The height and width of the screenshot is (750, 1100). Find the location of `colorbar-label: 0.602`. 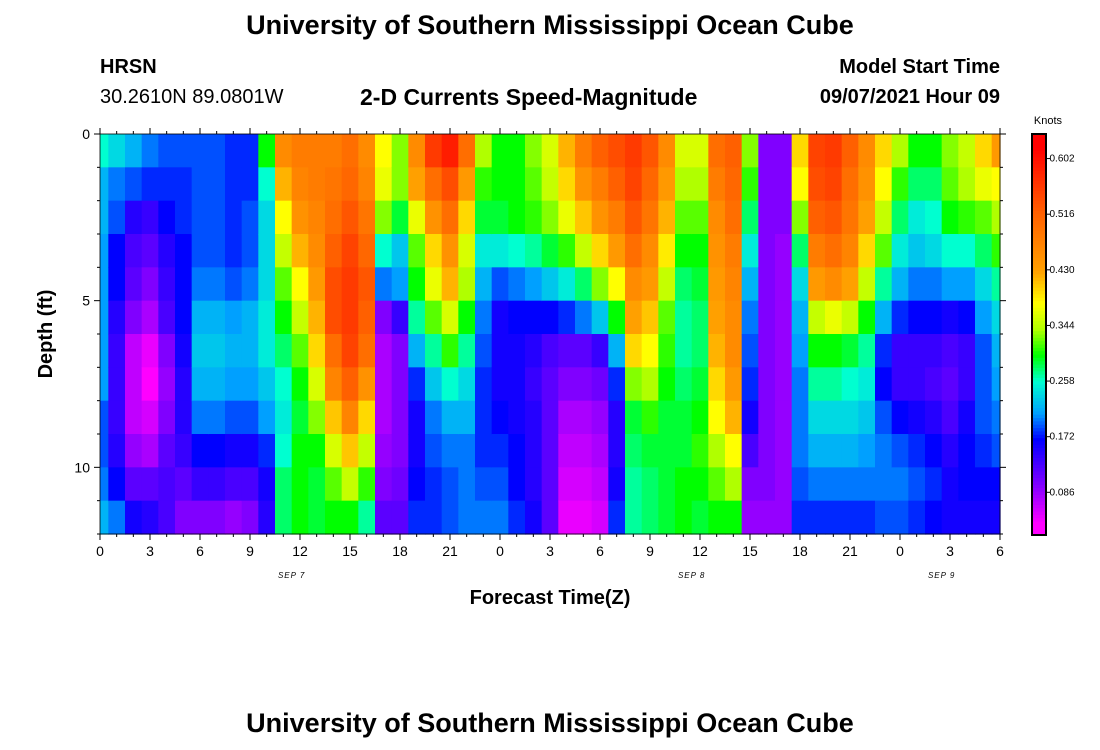

colorbar-label: 0.602 is located at coordinates (1061, 159).